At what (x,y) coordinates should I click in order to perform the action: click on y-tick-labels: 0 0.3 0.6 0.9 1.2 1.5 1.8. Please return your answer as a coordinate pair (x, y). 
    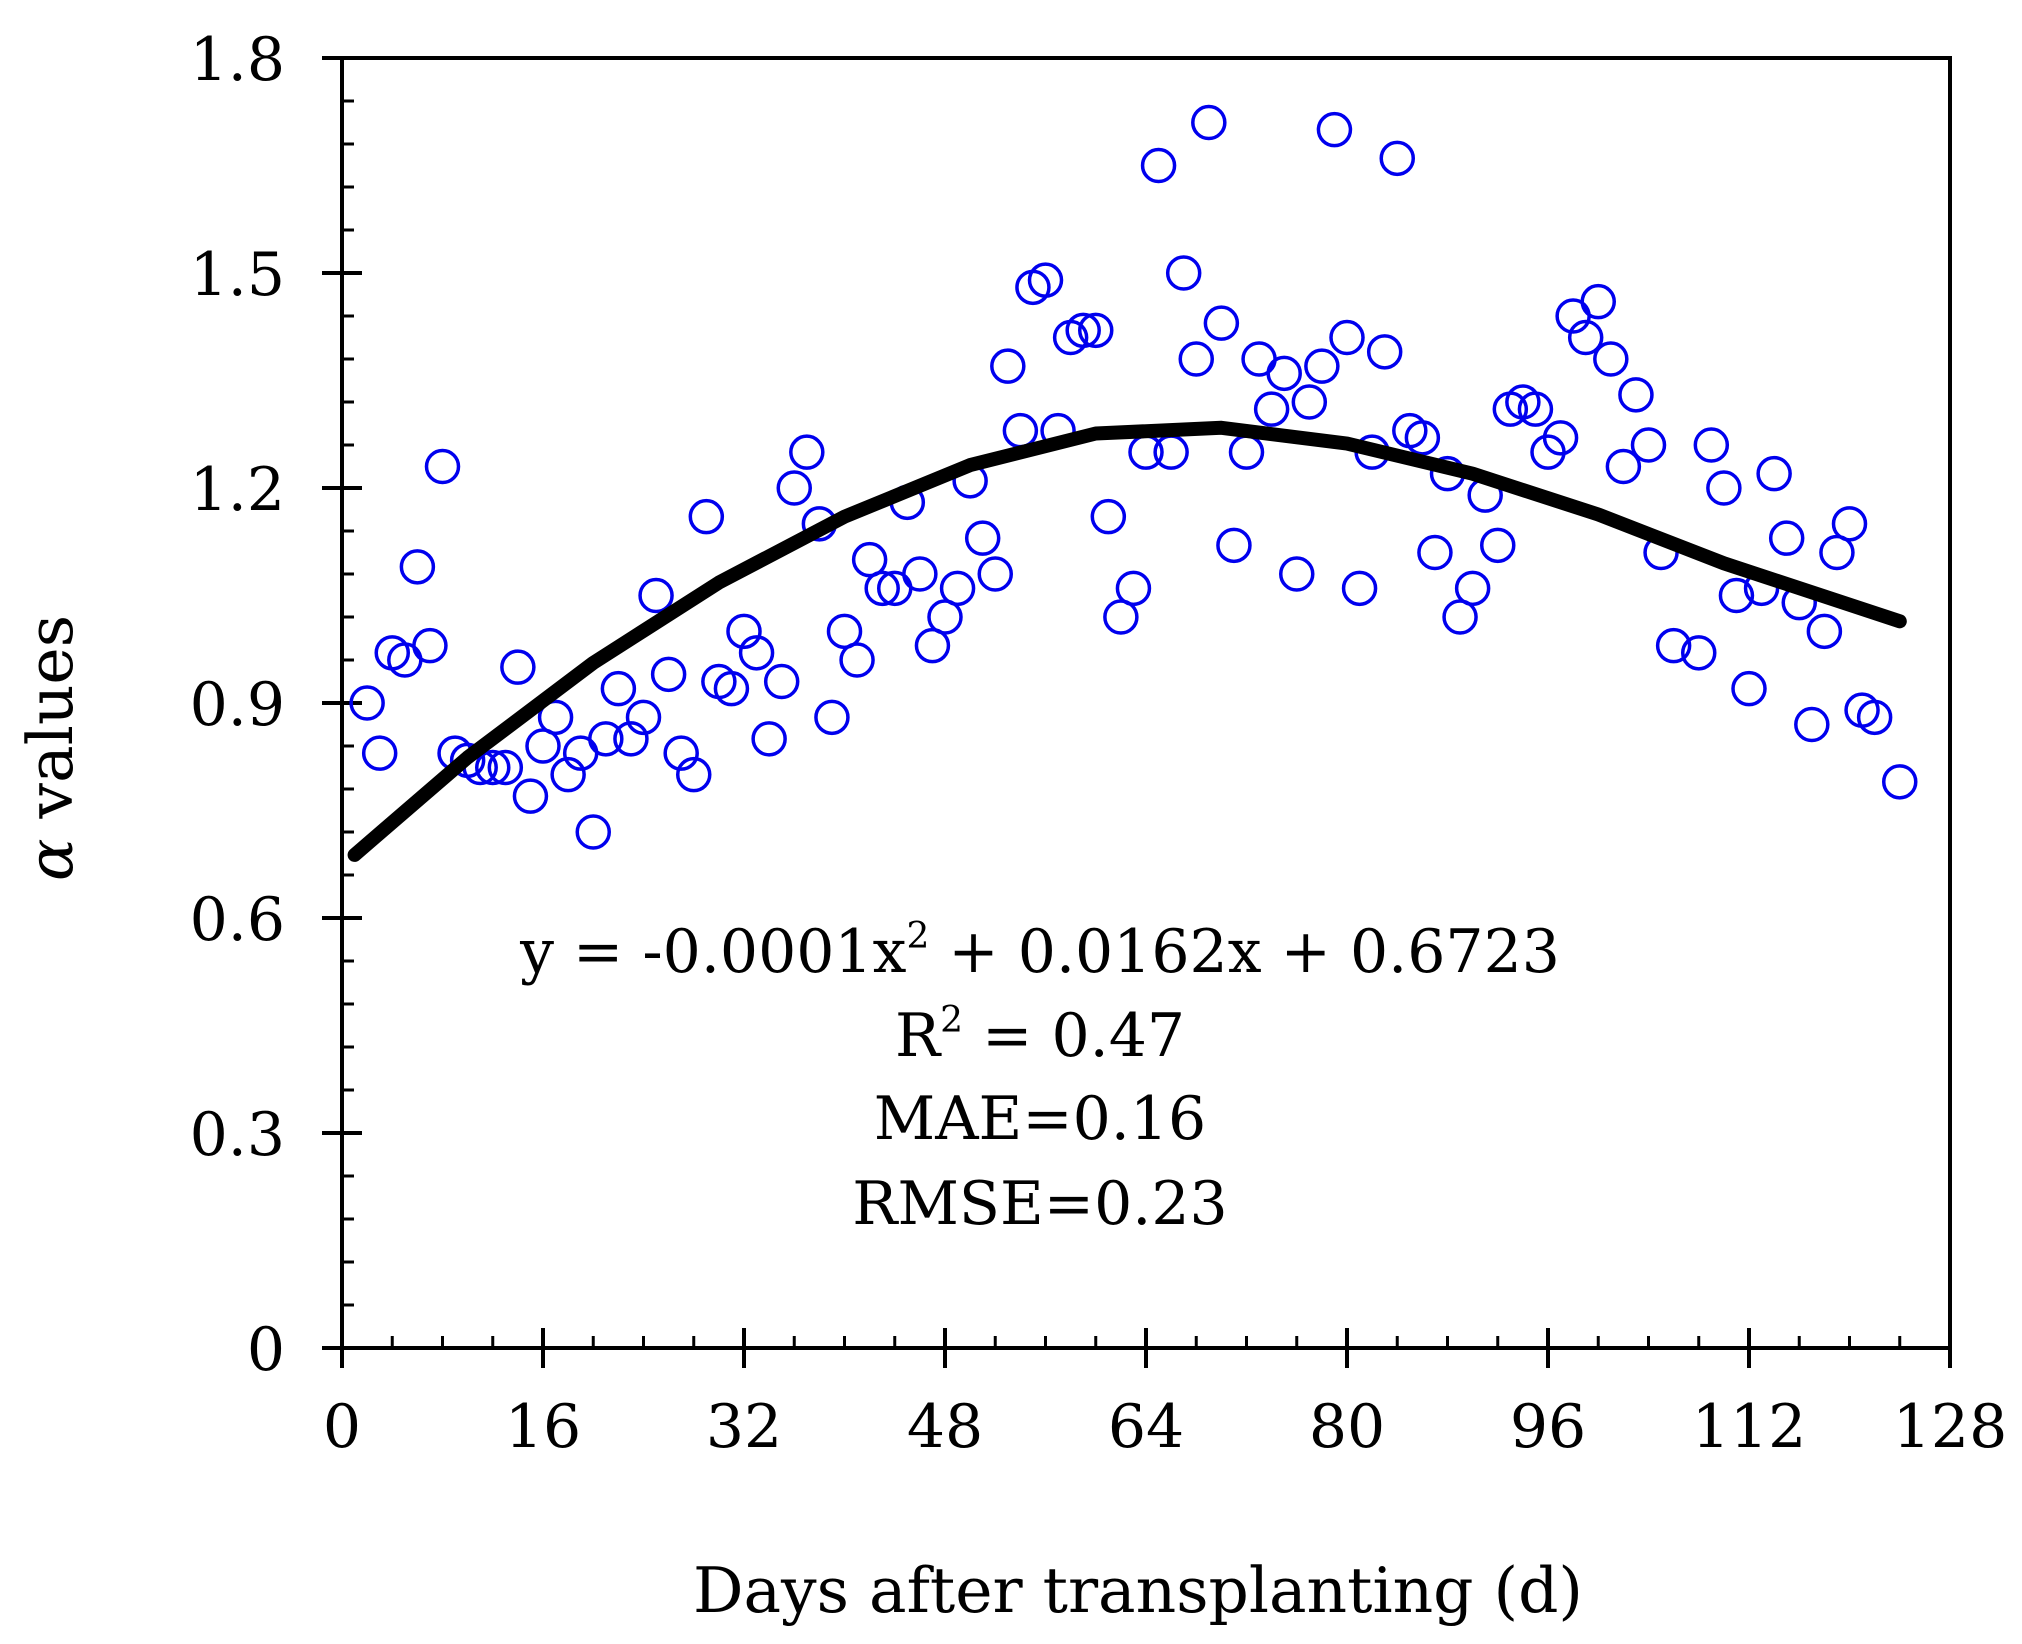
    Looking at the image, I should click on (237, 705).